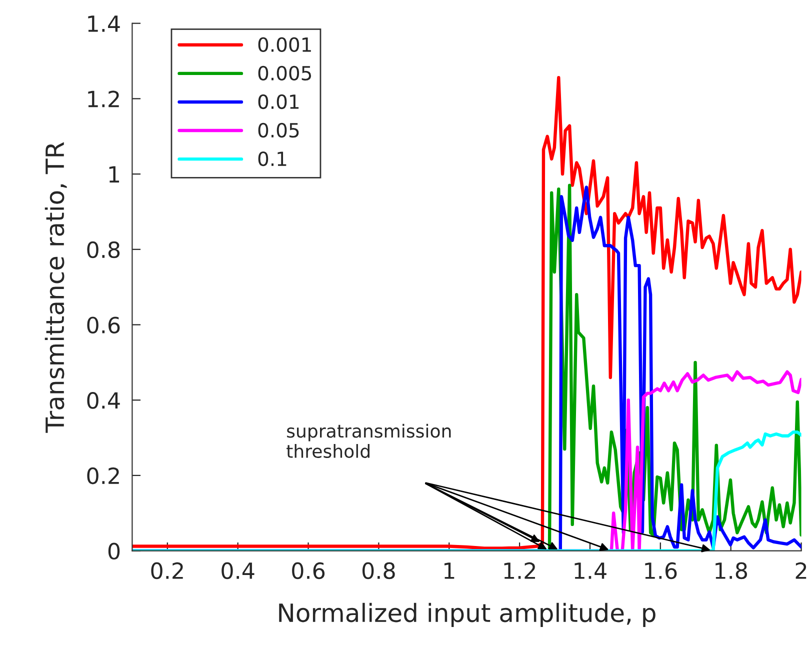 This screenshot has width=811, height=648. I want to click on legend-label: 0.005, so click(285, 73).